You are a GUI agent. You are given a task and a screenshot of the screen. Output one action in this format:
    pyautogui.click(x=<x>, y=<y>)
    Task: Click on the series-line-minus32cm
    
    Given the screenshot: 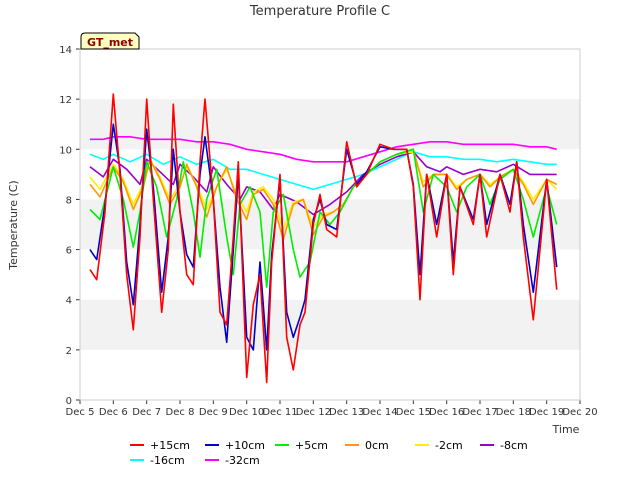 What is the action you would take?
    pyautogui.click(x=323, y=149)
    